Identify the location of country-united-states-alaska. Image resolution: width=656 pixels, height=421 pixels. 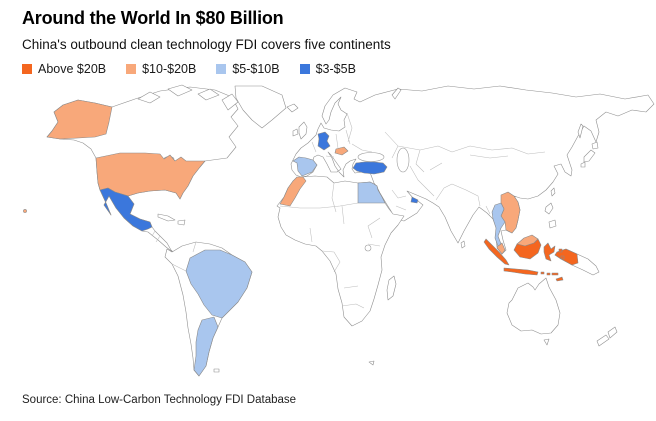
(79, 119).